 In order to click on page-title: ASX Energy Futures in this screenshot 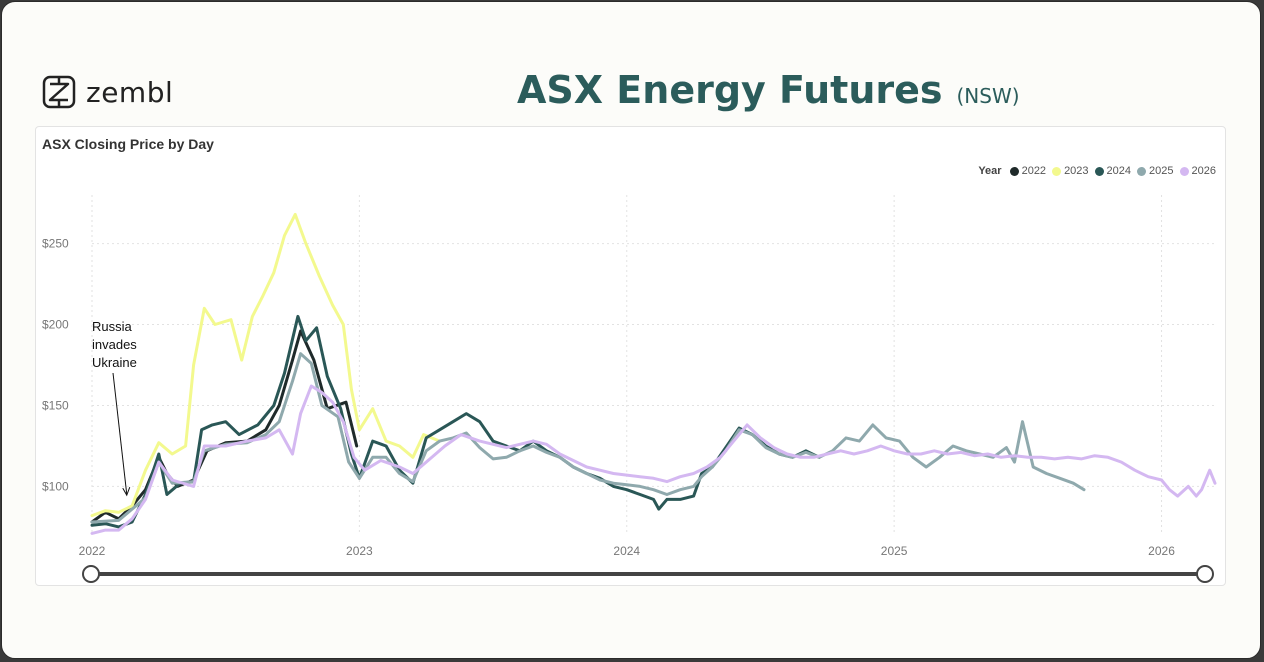, I will do `click(730, 90)`.